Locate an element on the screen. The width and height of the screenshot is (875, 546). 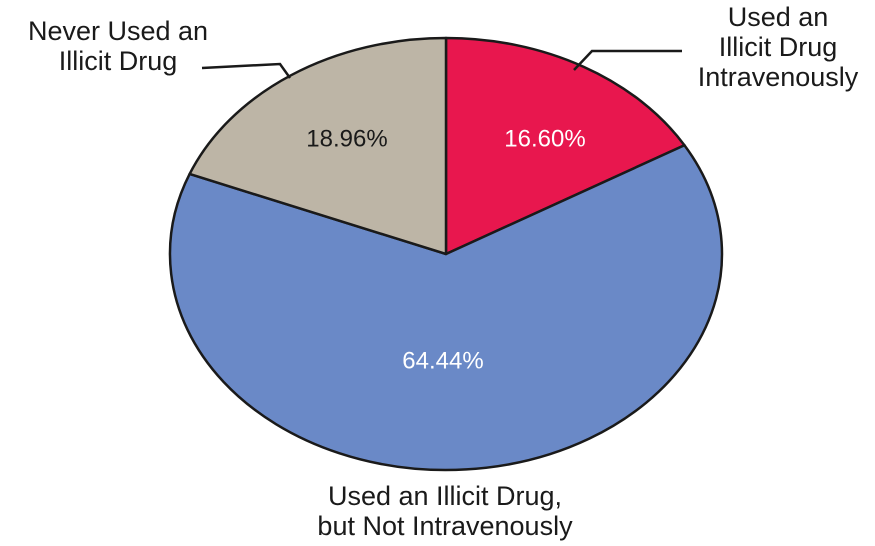
value-label-2: 18.96% is located at coordinates (346, 138).